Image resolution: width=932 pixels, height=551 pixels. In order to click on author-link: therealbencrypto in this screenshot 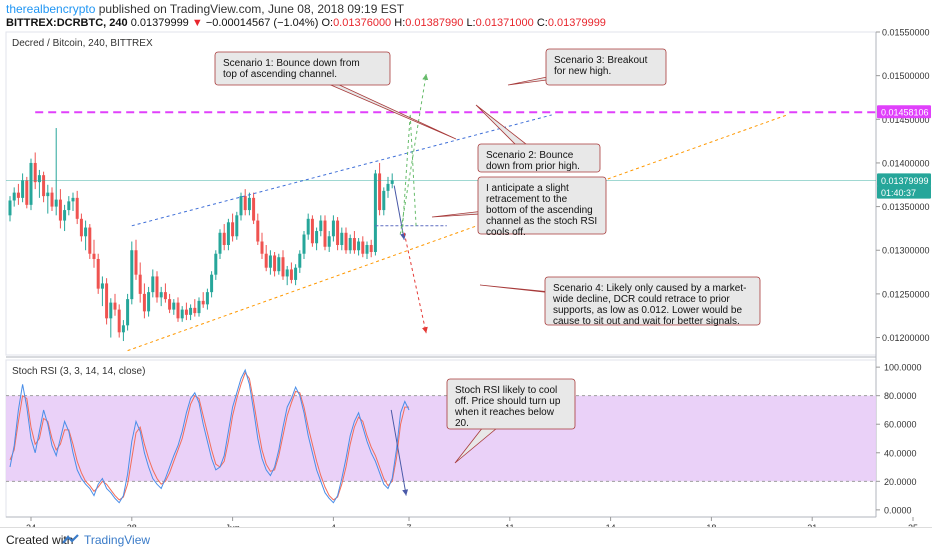, I will do `click(51, 9)`.